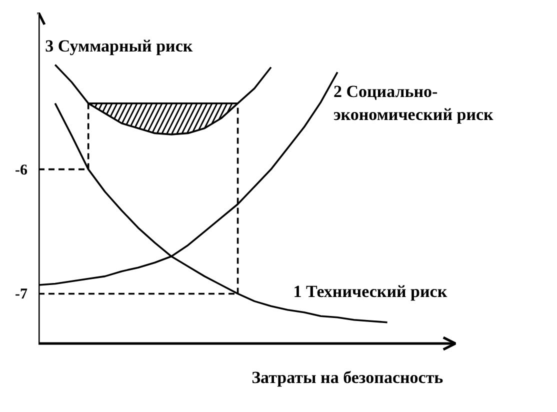  I want to click on x-axis-title: Затраты на безопасность, so click(348, 377).